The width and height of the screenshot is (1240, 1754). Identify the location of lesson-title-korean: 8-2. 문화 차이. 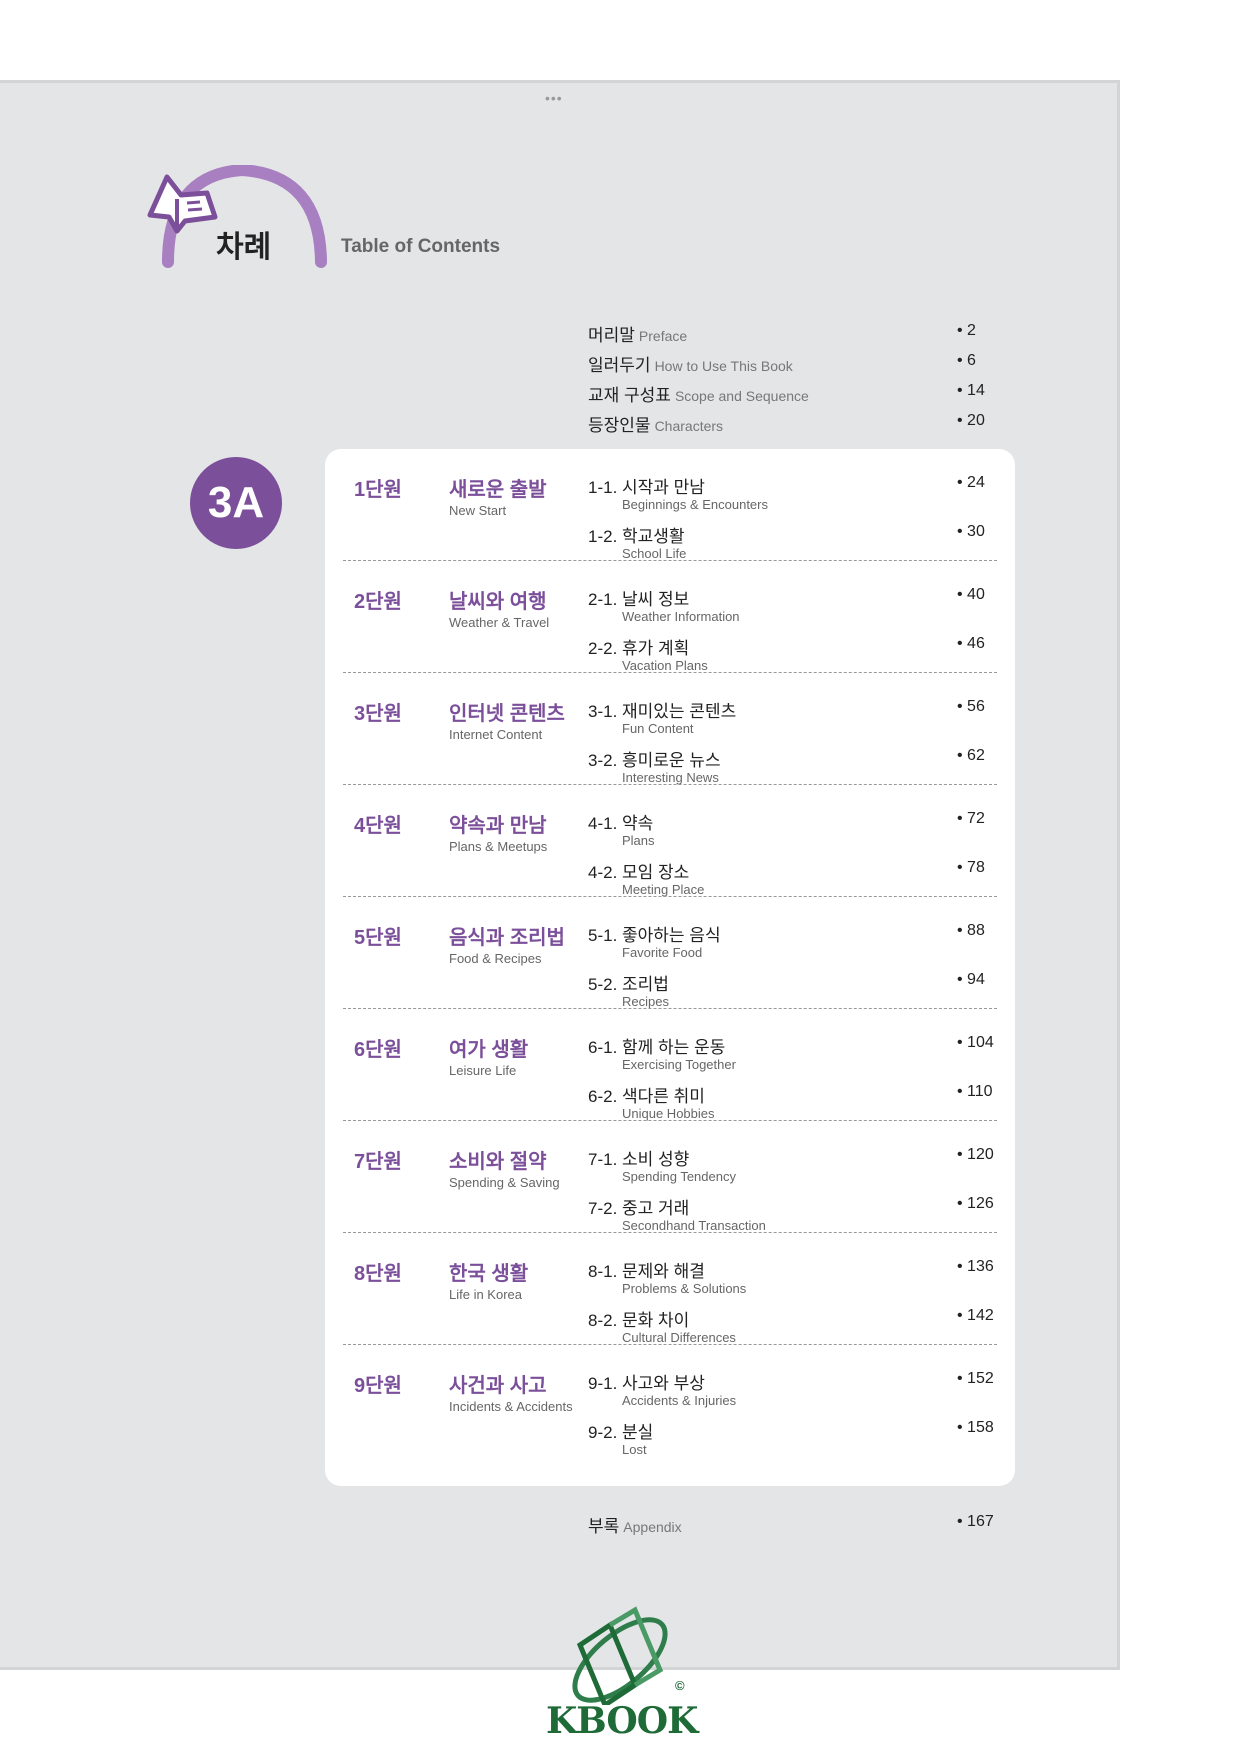
(639, 1320).